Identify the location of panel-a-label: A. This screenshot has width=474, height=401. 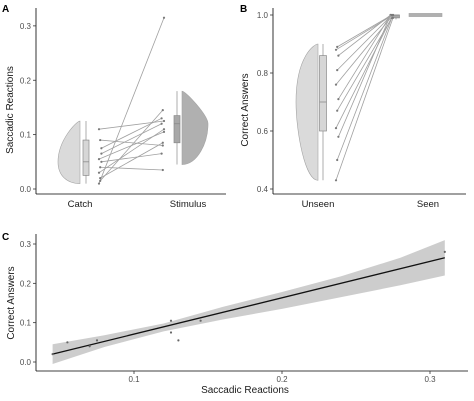
(5, 9).